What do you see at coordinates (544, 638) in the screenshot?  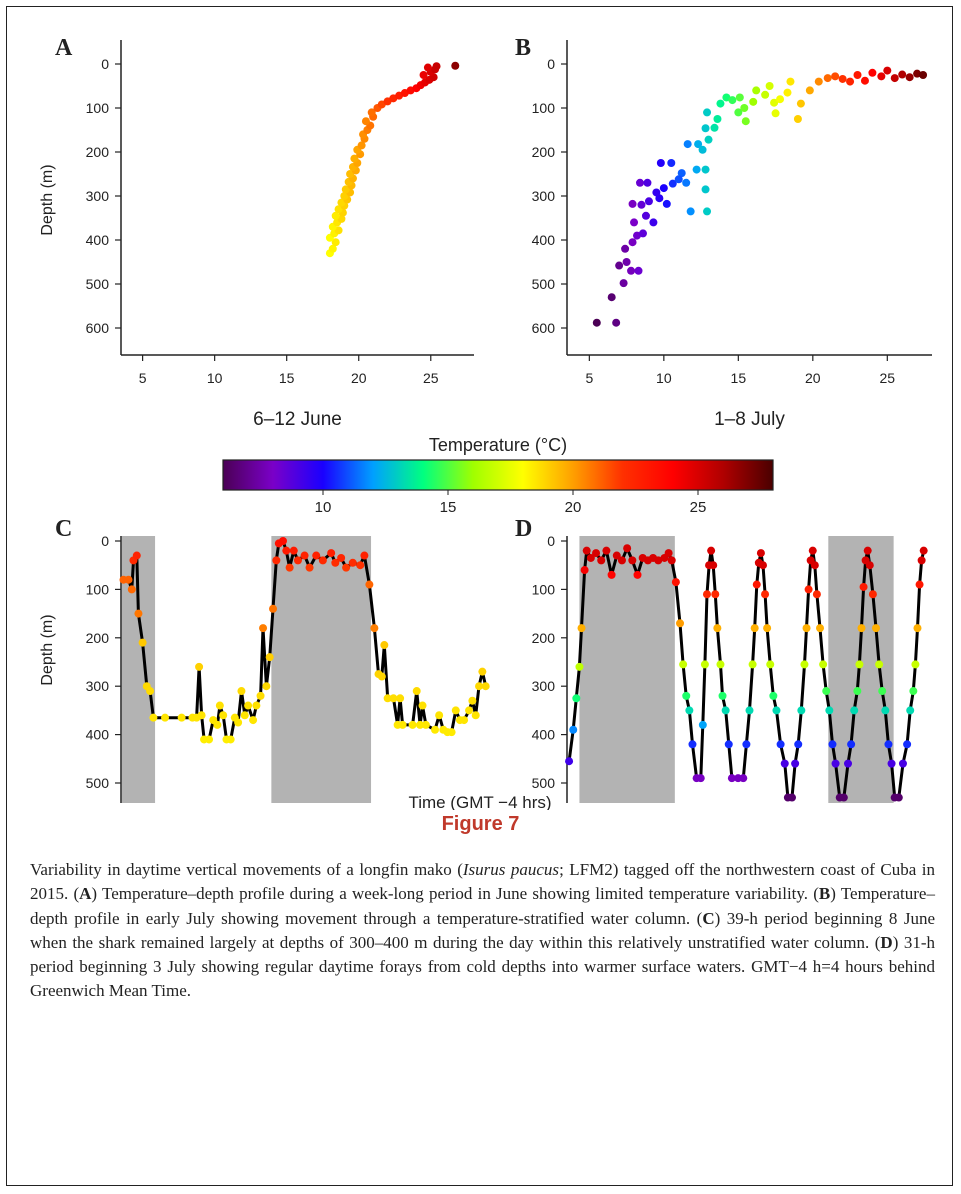 I see `y-tick-label: 200` at bounding box center [544, 638].